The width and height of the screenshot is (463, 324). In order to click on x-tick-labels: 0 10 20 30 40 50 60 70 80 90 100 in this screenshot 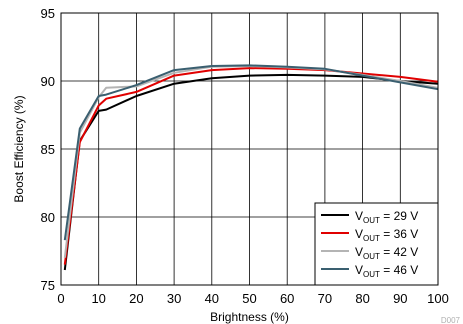, I will do `click(252, 298)`.